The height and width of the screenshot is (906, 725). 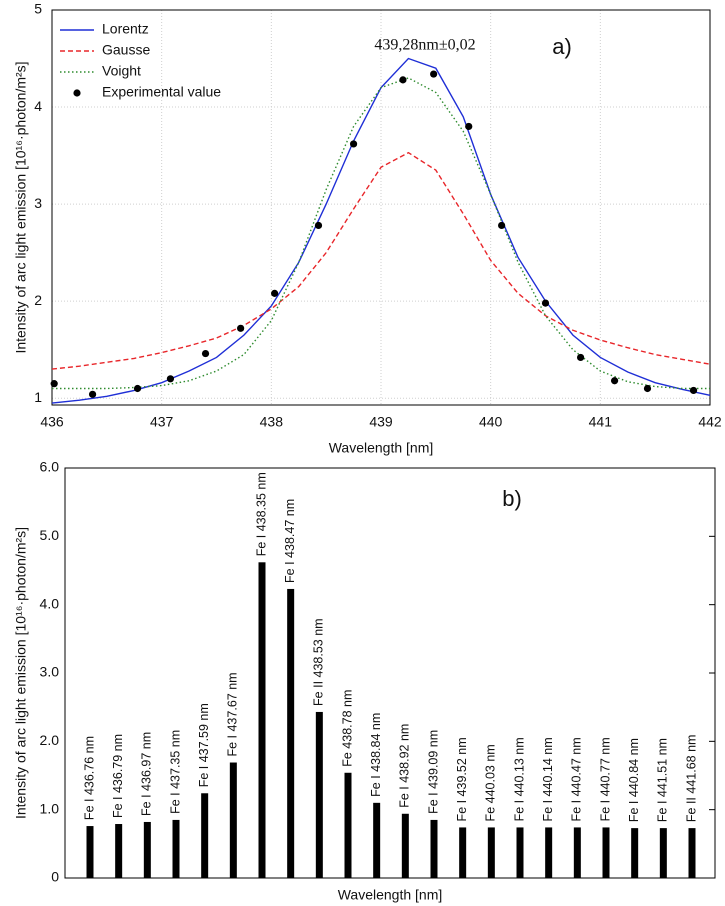 I want to click on bar-label: Fe I 437.35 nm, so click(x=175, y=772).